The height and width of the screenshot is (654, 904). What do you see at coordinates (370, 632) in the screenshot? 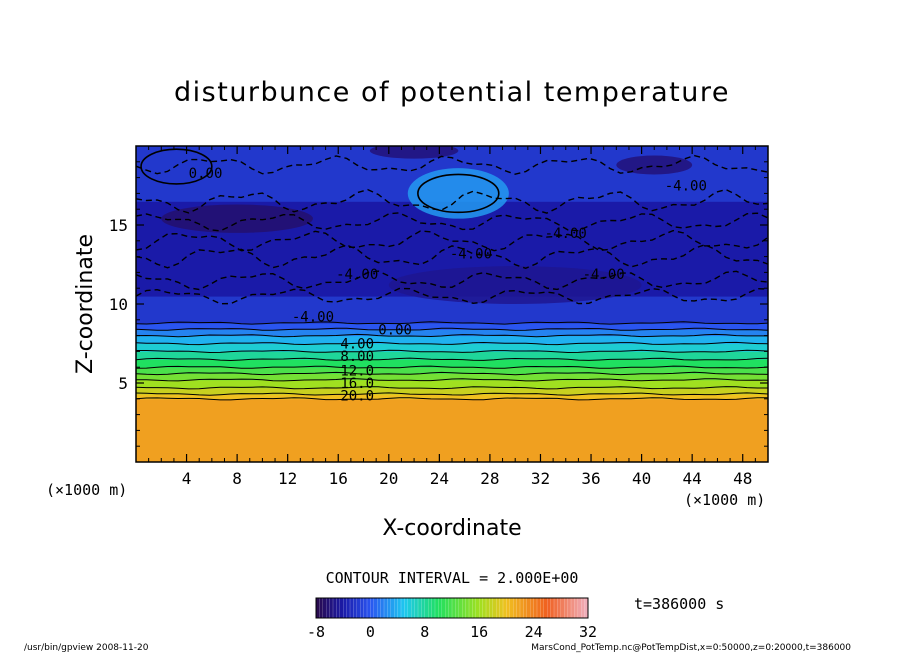
I see `colorbar-tick-label: 0` at bounding box center [370, 632].